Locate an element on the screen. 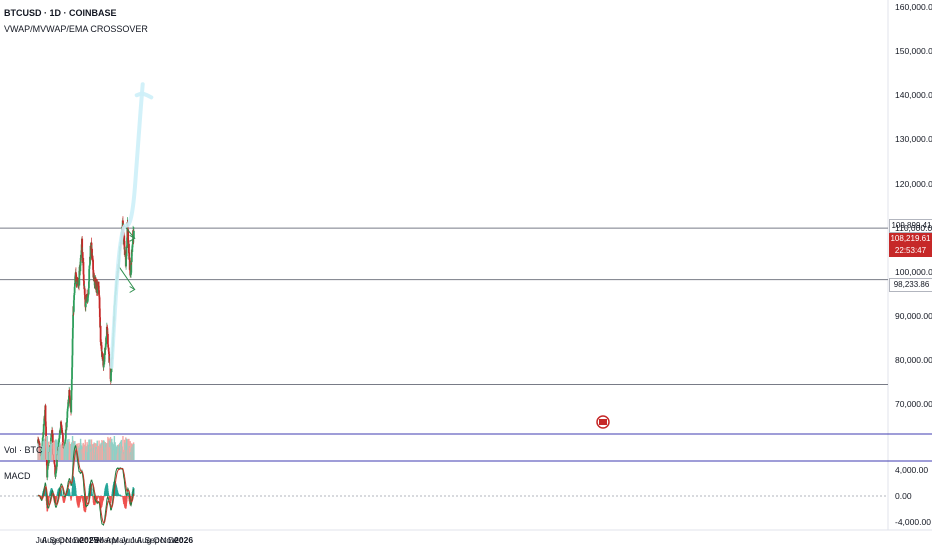 The height and width of the screenshot is (550, 932). time-tick-label: Nov is located at coordinates (73, 540).